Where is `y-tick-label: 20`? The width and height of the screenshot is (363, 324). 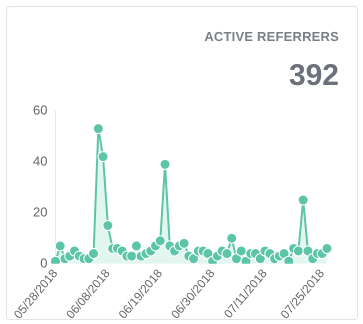 y-tick-label: 20 is located at coordinates (40, 212).